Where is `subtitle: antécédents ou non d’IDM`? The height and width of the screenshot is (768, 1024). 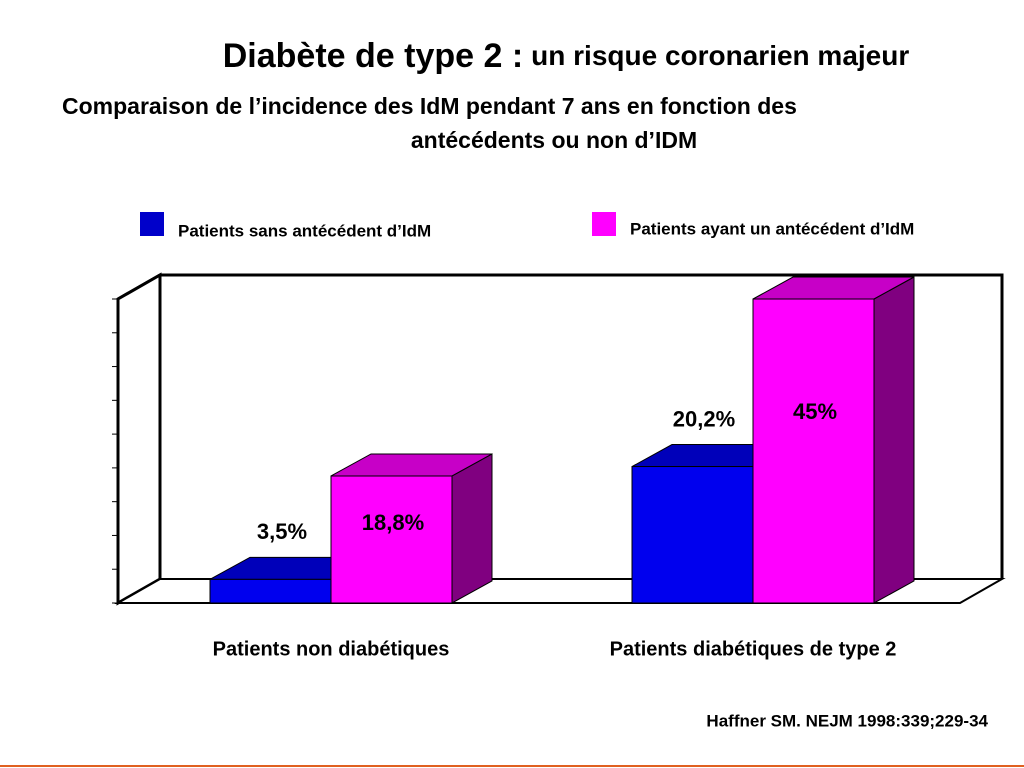
subtitle: antécédents ou non d’IDM is located at coordinates (554, 140).